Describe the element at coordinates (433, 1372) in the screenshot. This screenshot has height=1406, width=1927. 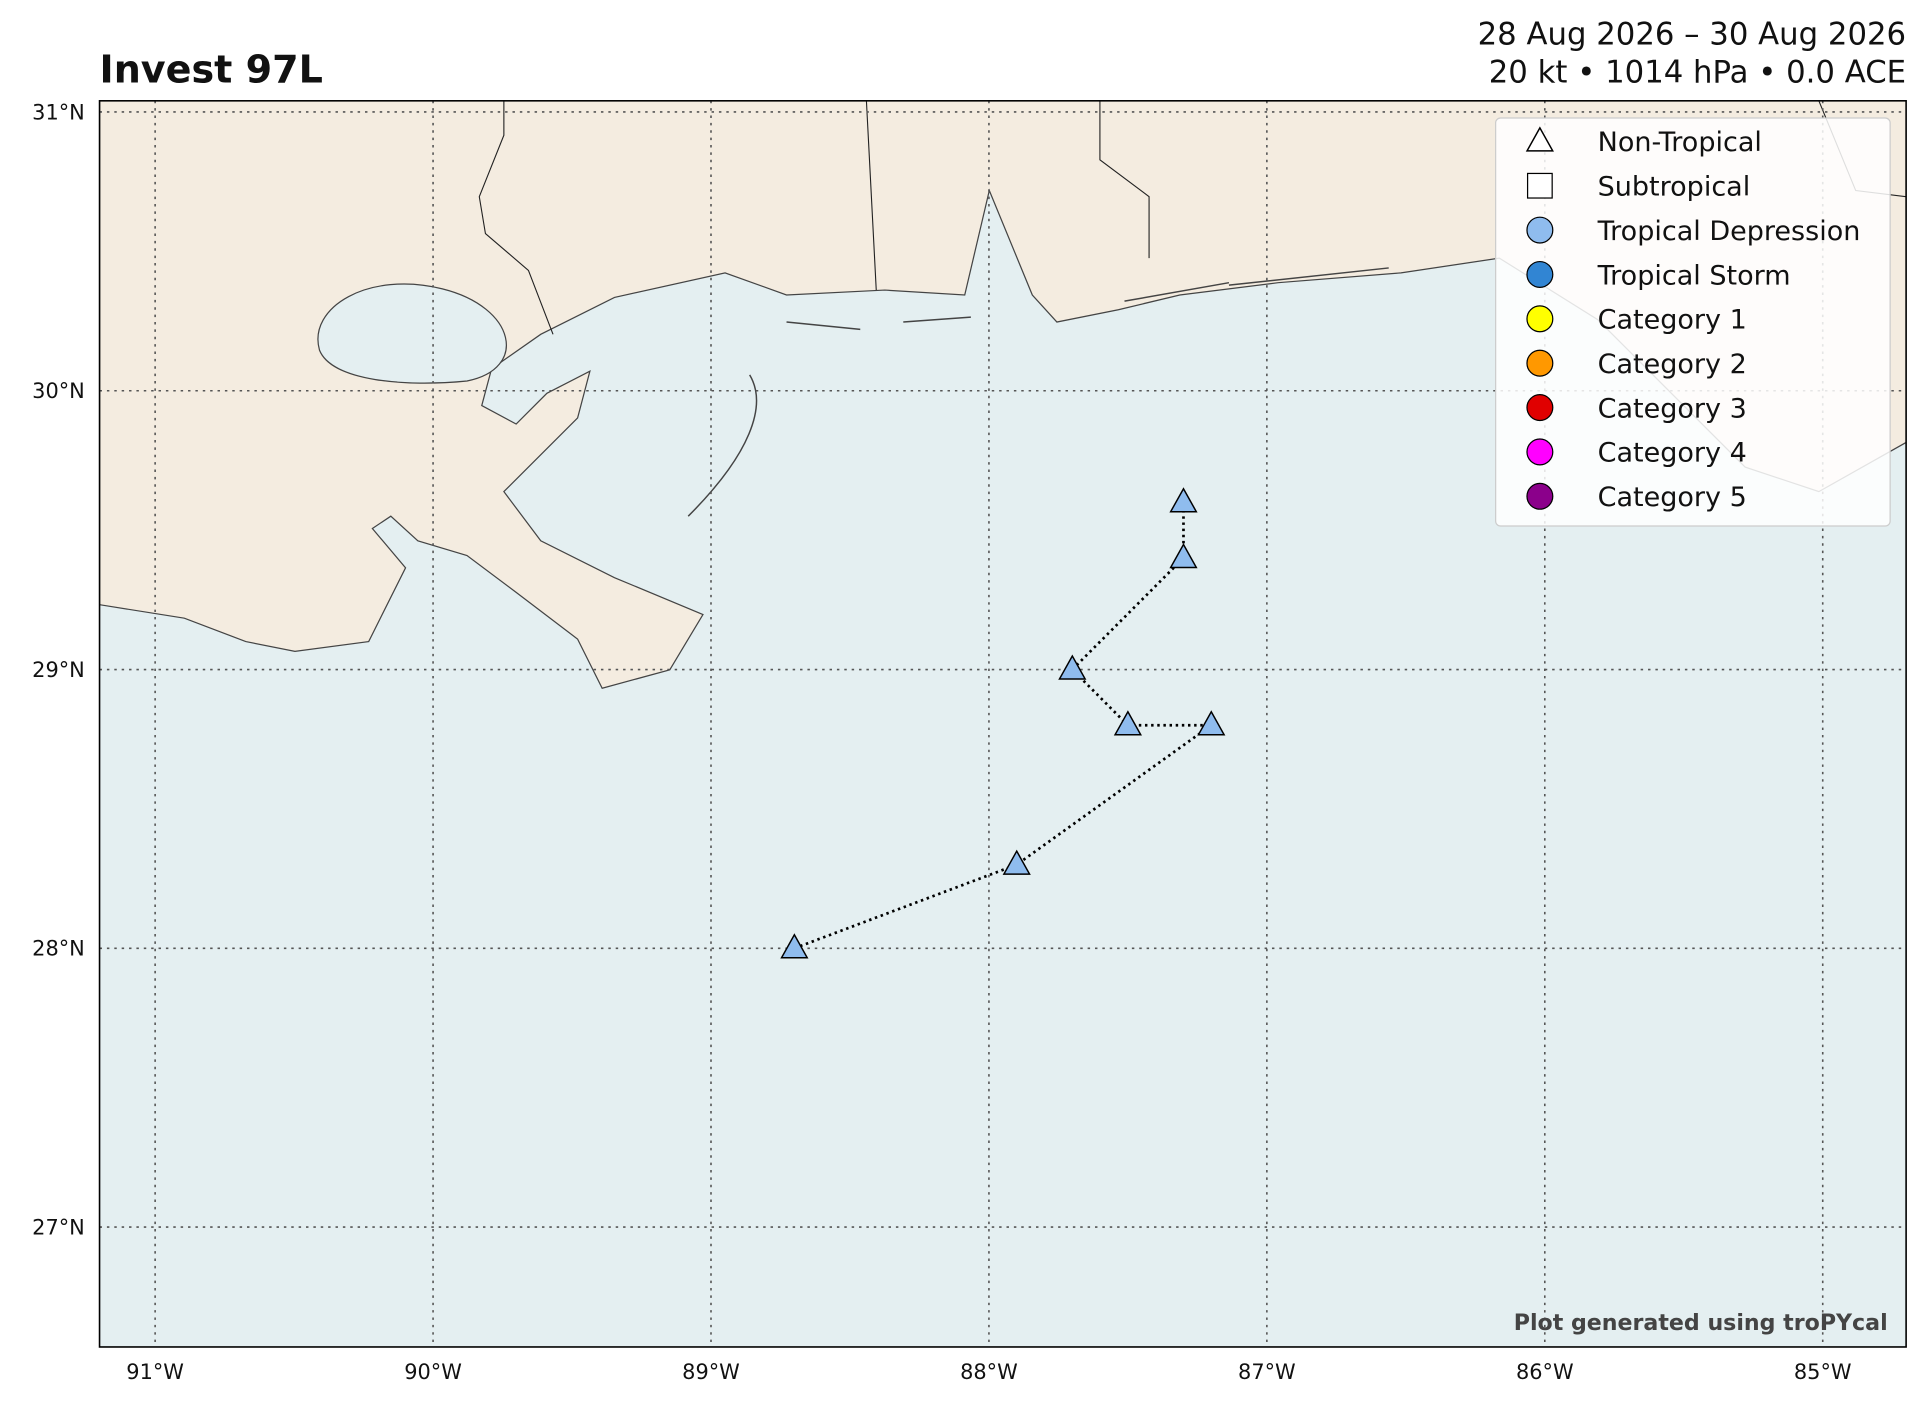
I see `x-tick-label: 90°W` at that location.